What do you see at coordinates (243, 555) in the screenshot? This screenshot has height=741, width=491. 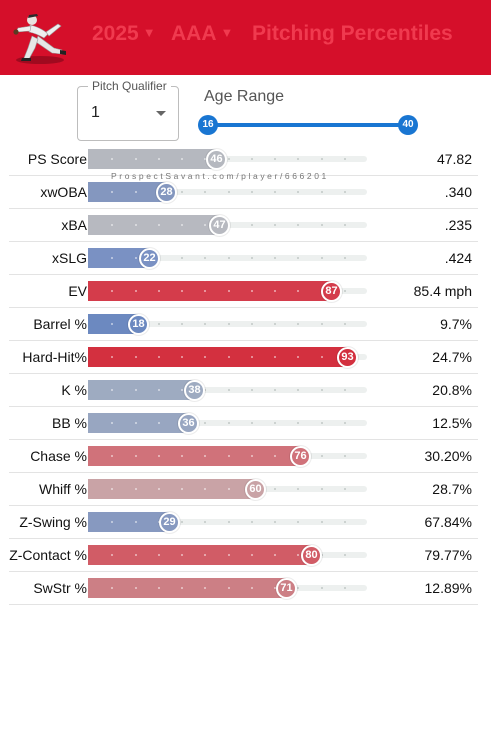 I see `metric-row: Z-Contact % 80 79.77%` at bounding box center [243, 555].